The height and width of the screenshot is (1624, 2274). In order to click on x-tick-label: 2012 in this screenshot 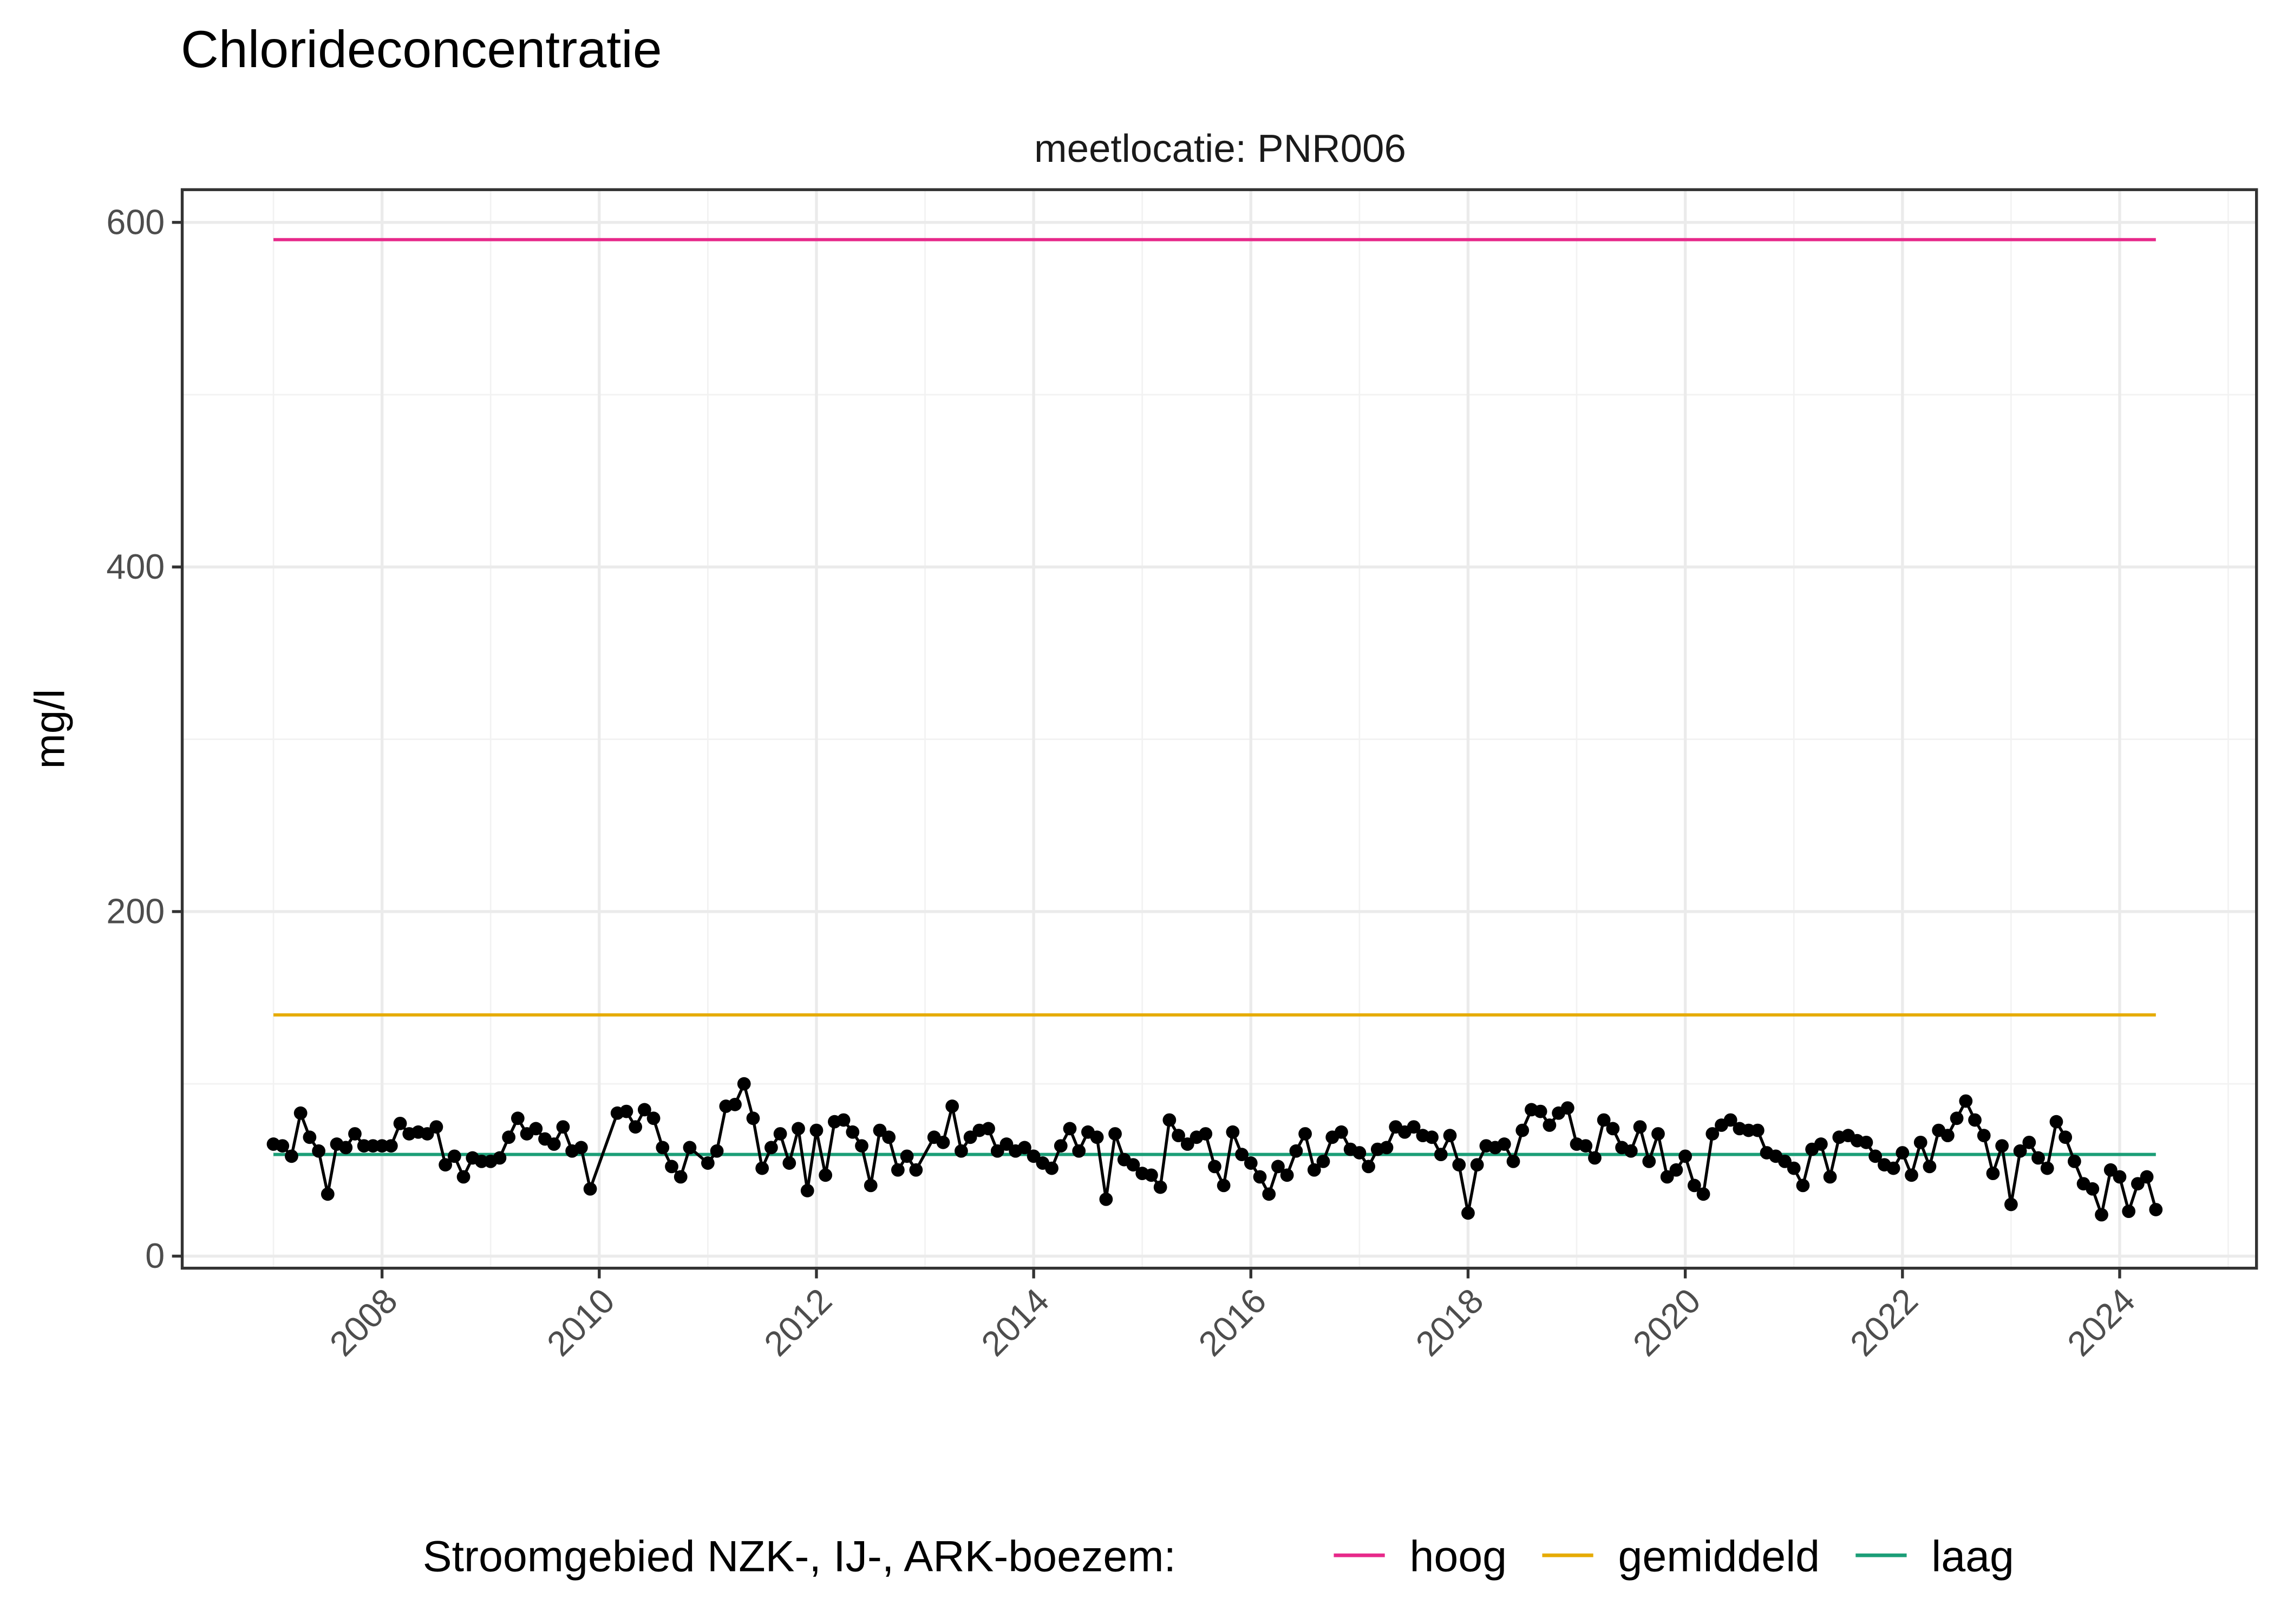, I will do `click(799, 1323)`.